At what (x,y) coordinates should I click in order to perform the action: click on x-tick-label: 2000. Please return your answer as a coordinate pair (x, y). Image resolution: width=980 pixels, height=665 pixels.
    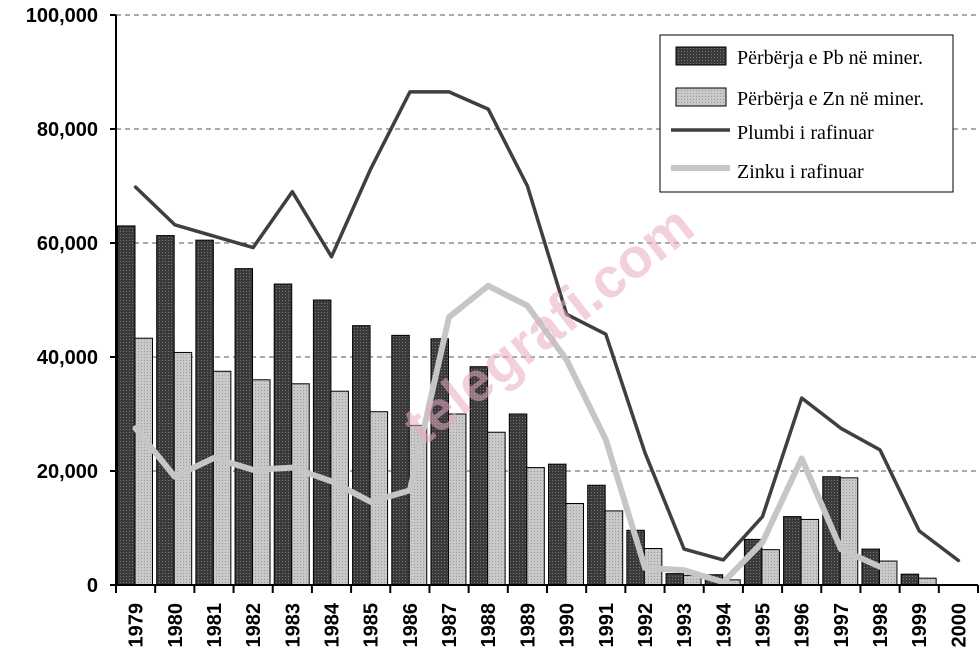
    Looking at the image, I should click on (959, 625).